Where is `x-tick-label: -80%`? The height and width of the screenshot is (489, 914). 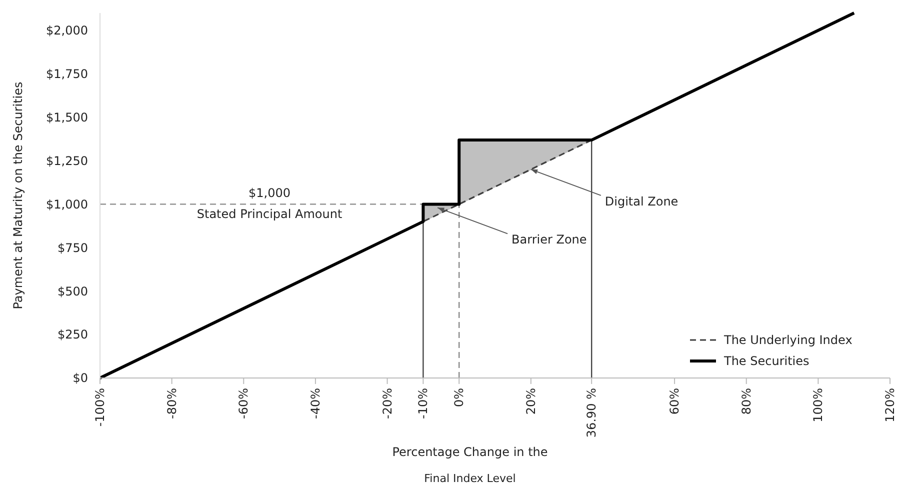 x-tick-label: -80% is located at coordinates (171, 404).